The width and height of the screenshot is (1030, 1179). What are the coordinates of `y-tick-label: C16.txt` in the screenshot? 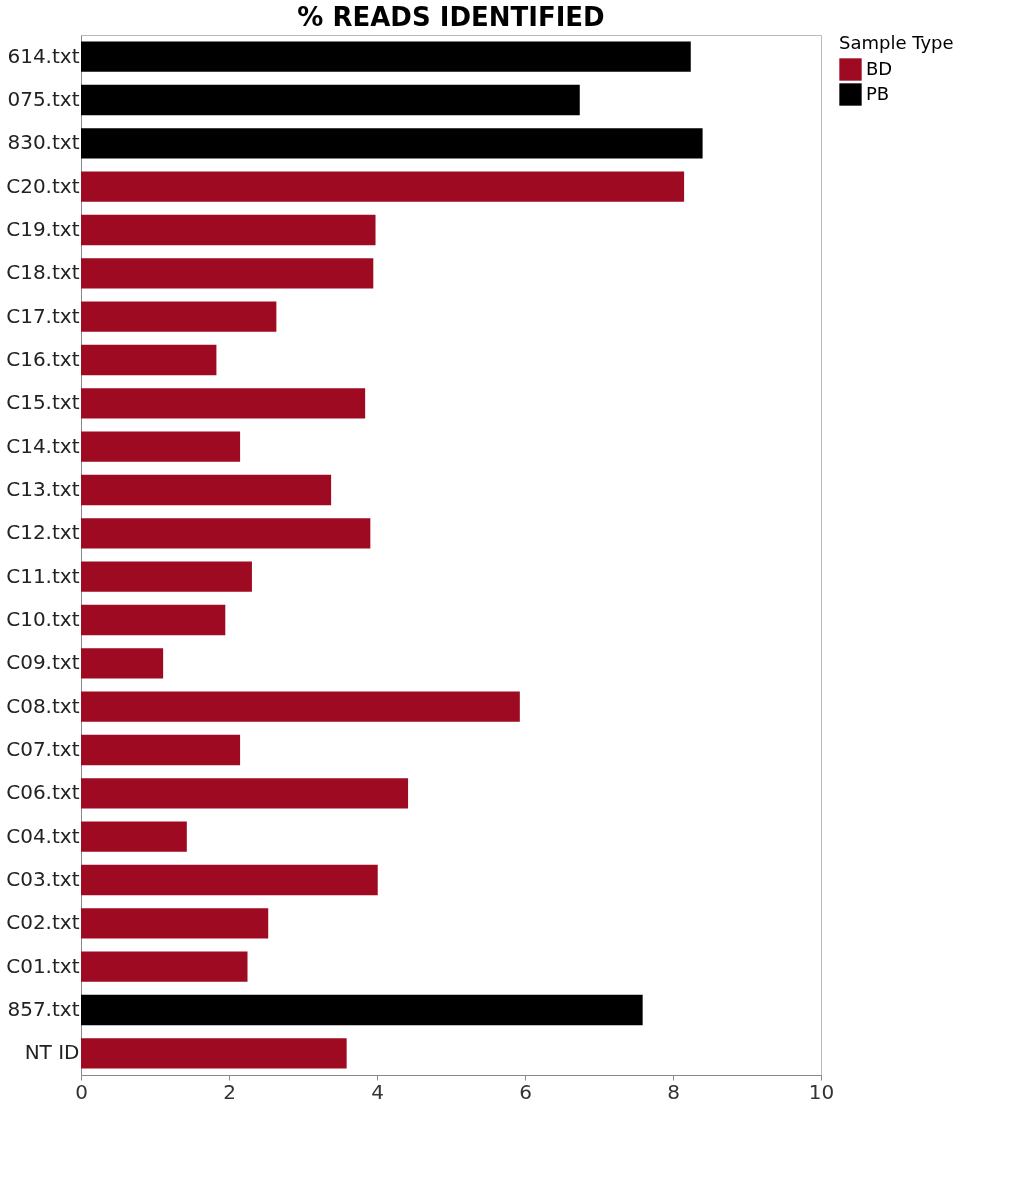 It's located at (43, 359).